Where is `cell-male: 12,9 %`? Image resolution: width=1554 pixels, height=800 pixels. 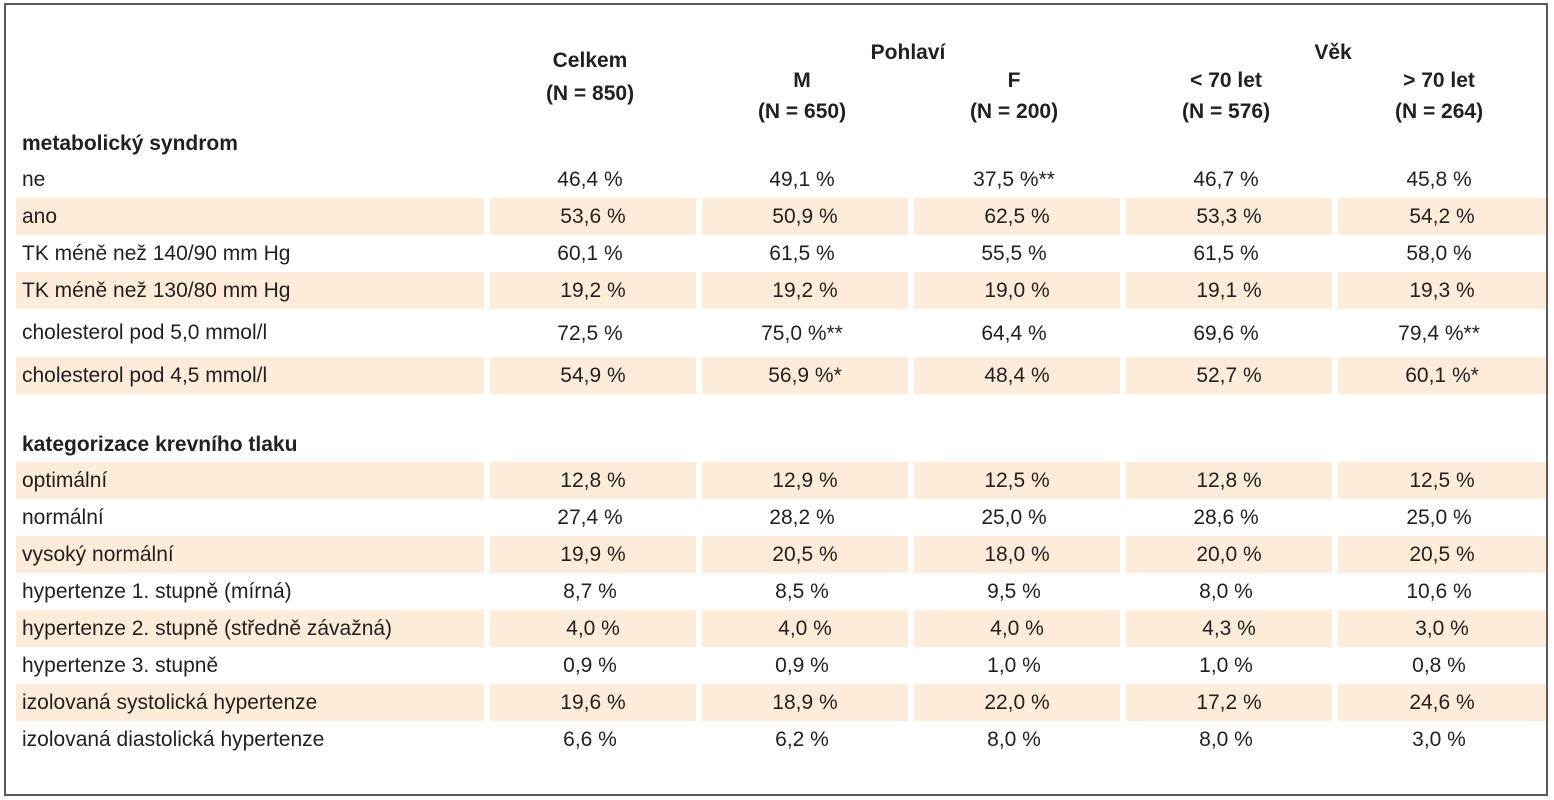 cell-male: 12,9 % is located at coordinates (802, 480).